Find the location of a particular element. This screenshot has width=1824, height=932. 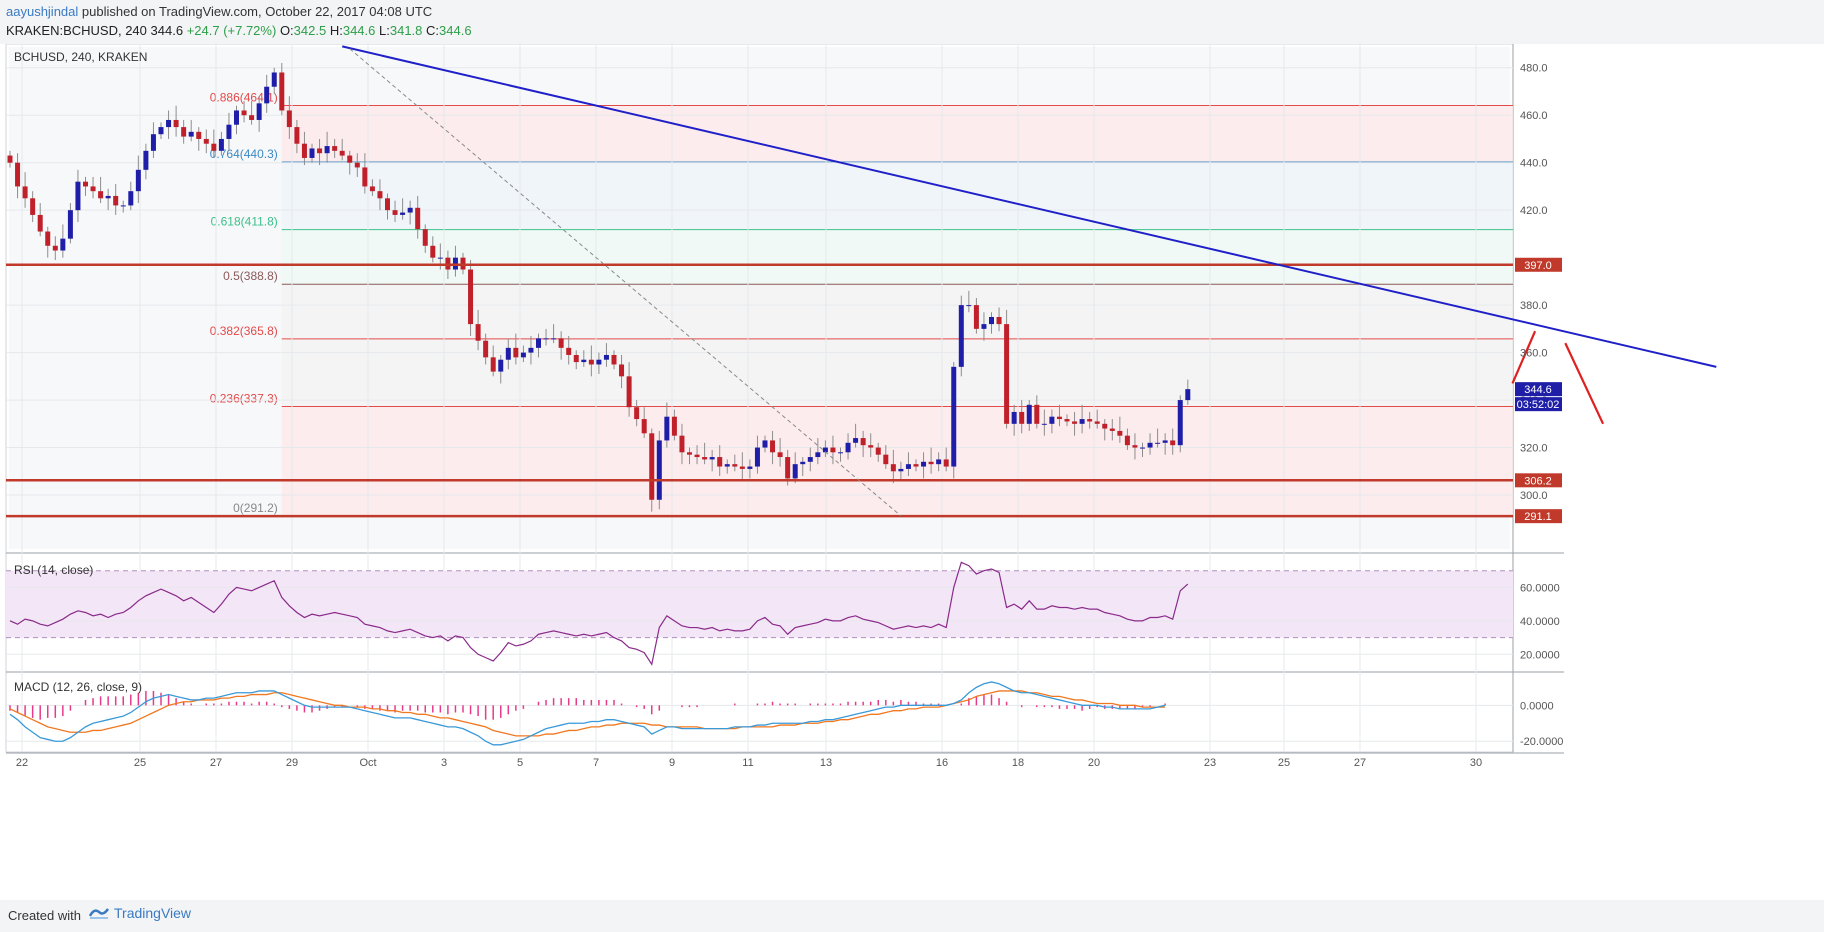

low-value: 341.8 is located at coordinates (406, 30).